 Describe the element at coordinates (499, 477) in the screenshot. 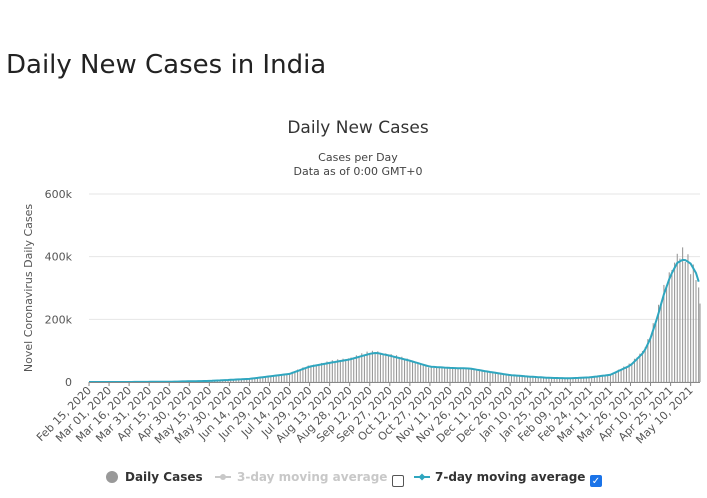

I see `legend-item-7-day-average: 7-day moving average` at that location.